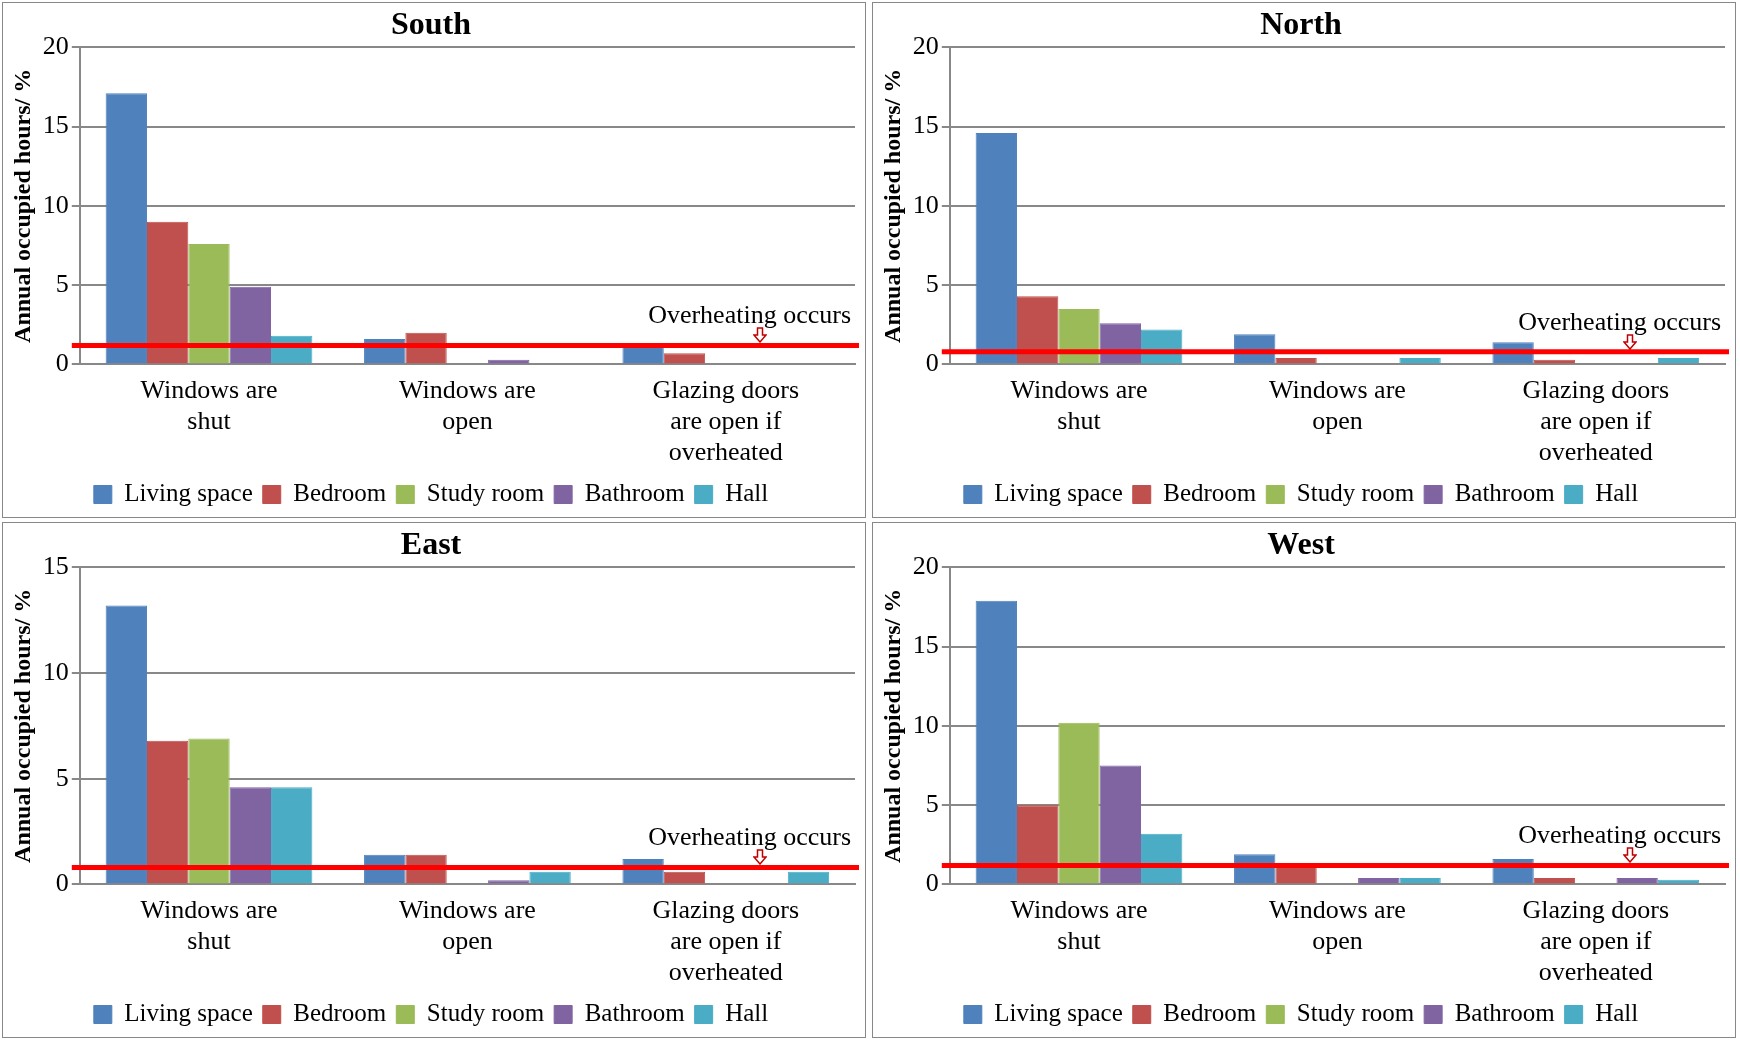  What do you see at coordinates (431, 543) in the screenshot?
I see `chart-title: East` at bounding box center [431, 543].